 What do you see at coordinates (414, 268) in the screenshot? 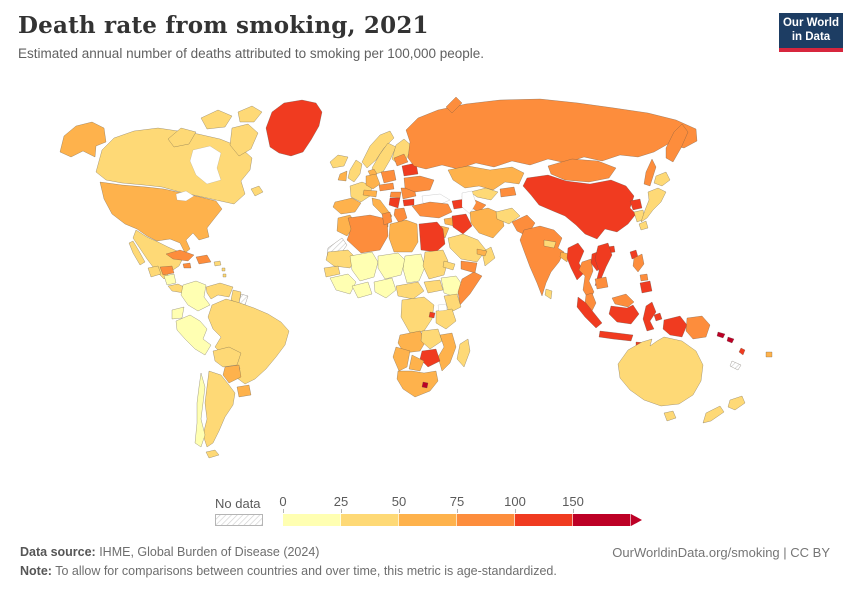
I see `country-chad` at bounding box center [414, 268].